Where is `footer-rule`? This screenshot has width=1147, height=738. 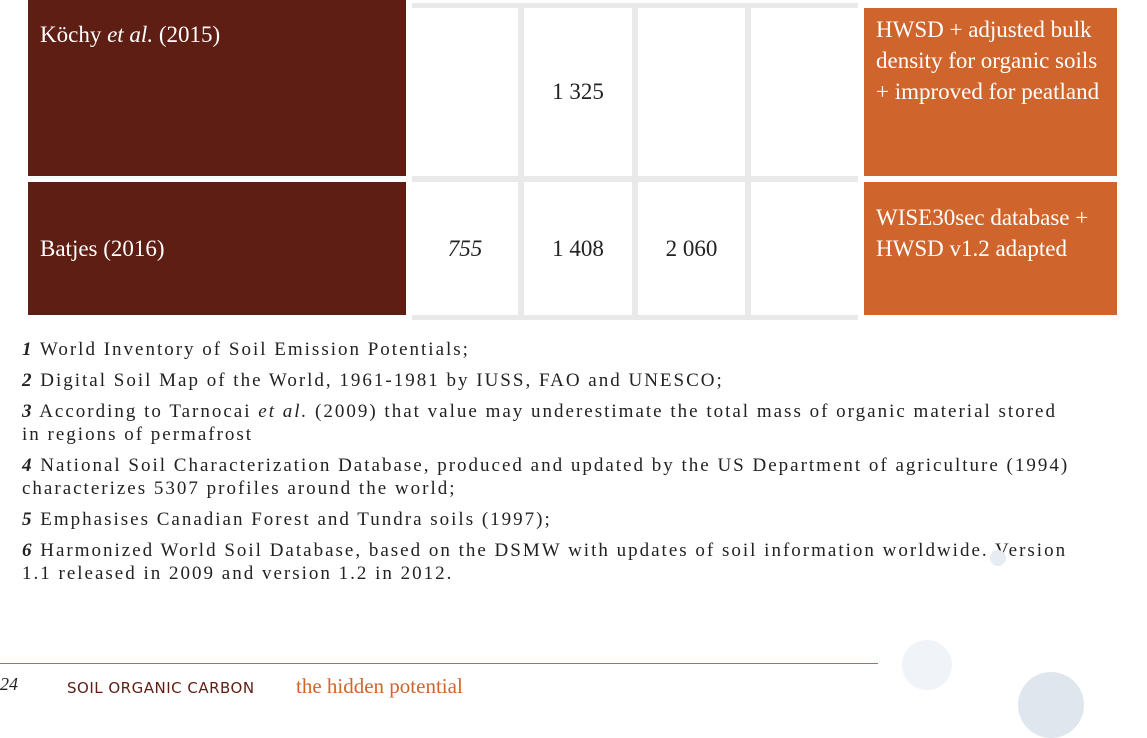
footer-rule is located at coordinates (439, 663).